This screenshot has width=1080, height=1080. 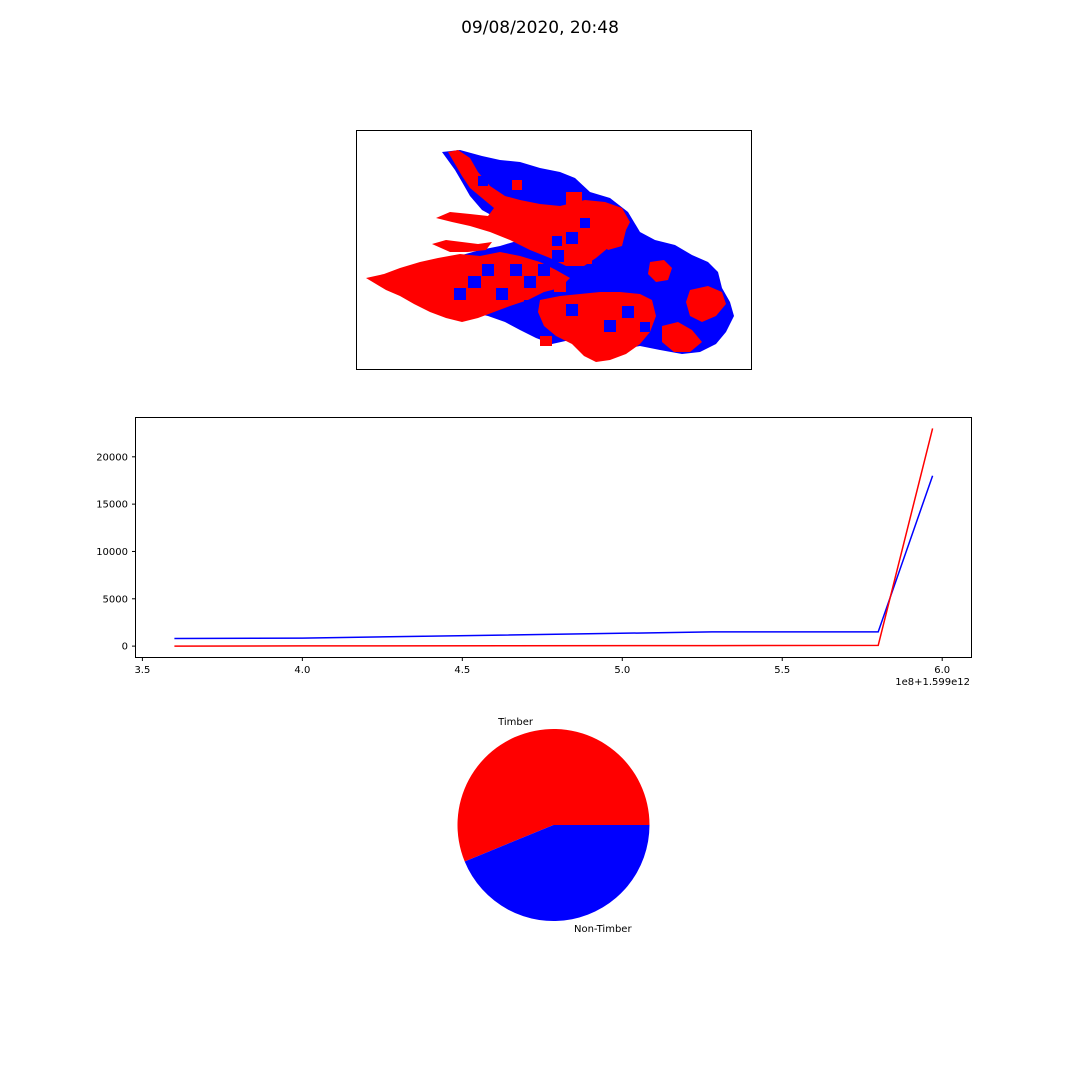 I want to click on figure-title: 09/08/2020, 20:48, so click(x=540, y=28).